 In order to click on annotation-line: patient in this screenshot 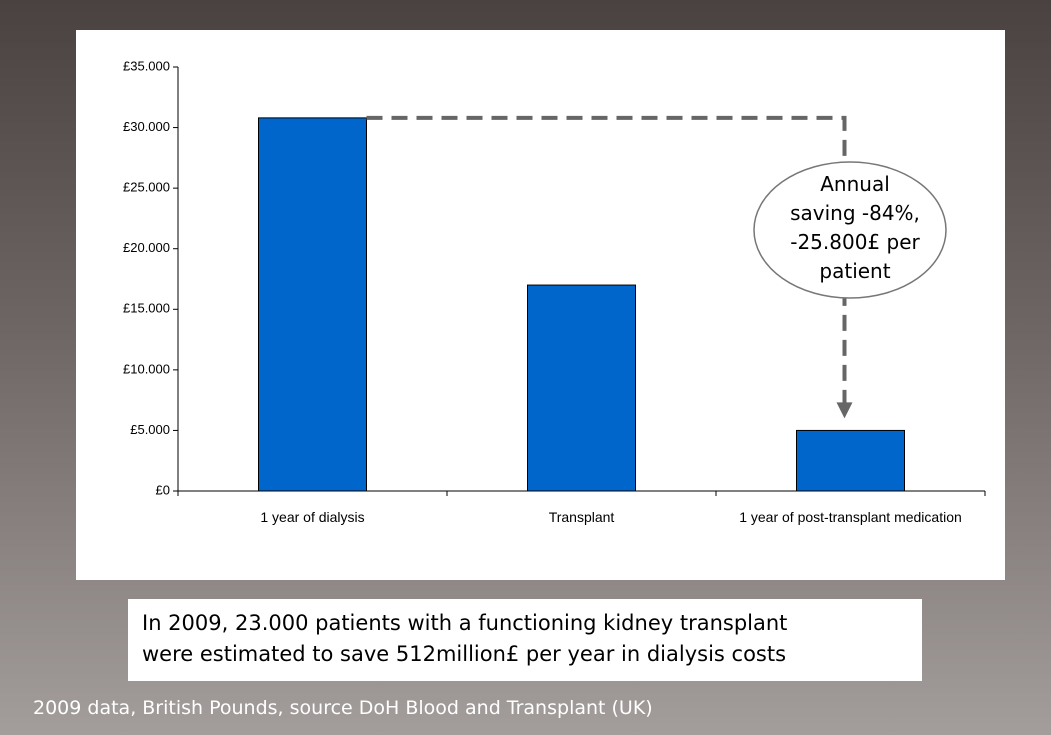, I will do `click(855, 271)`.